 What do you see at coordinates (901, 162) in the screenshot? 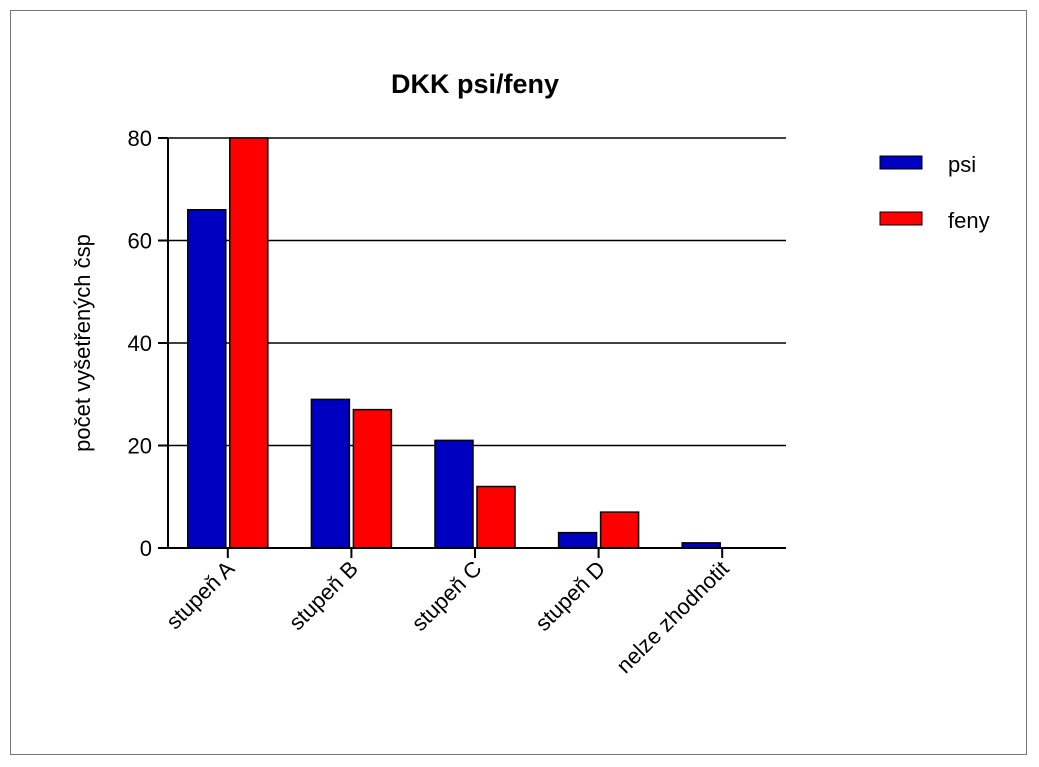
I see `legend-swatch-psi` at bounding box center [901, 162].